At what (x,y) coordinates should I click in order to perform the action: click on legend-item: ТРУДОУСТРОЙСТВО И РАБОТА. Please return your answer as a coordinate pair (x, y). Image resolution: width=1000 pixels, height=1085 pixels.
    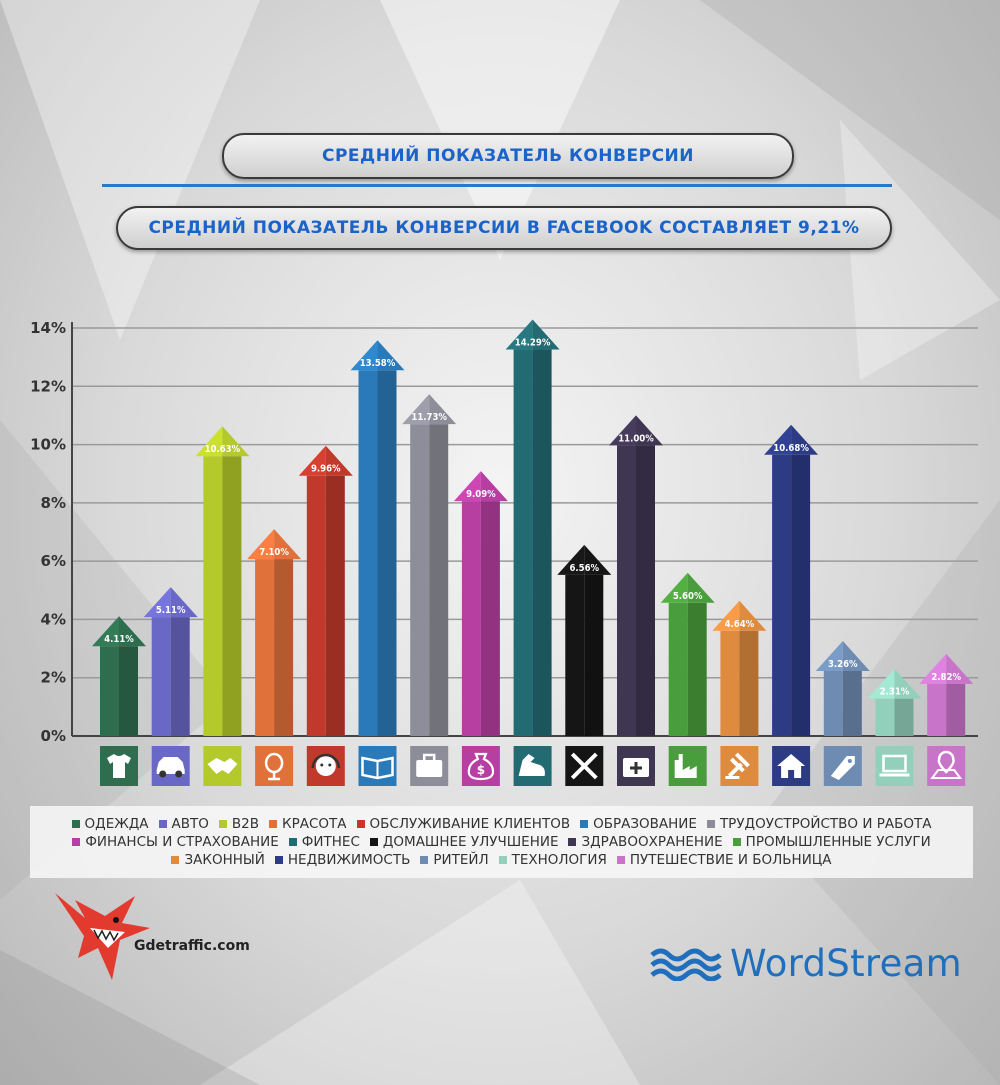
    Looking at the image, I should click on (819, 824).